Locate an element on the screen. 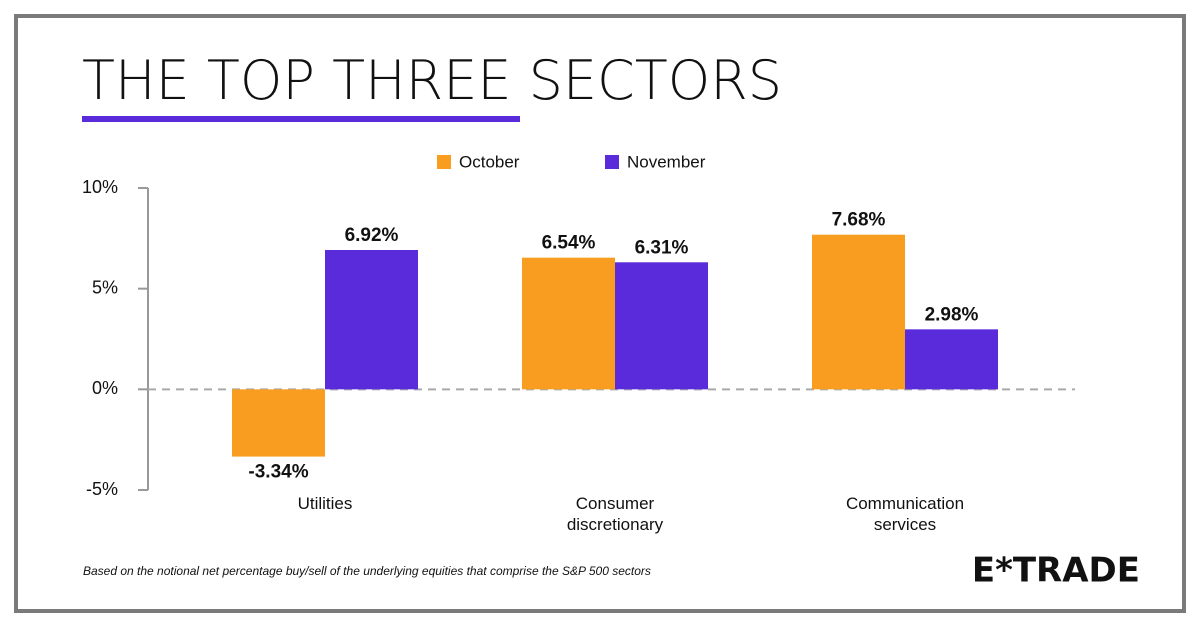 This screenshot has height=627, width=1200. x-tick-label: Communication services is located at coordinates (905, 514).